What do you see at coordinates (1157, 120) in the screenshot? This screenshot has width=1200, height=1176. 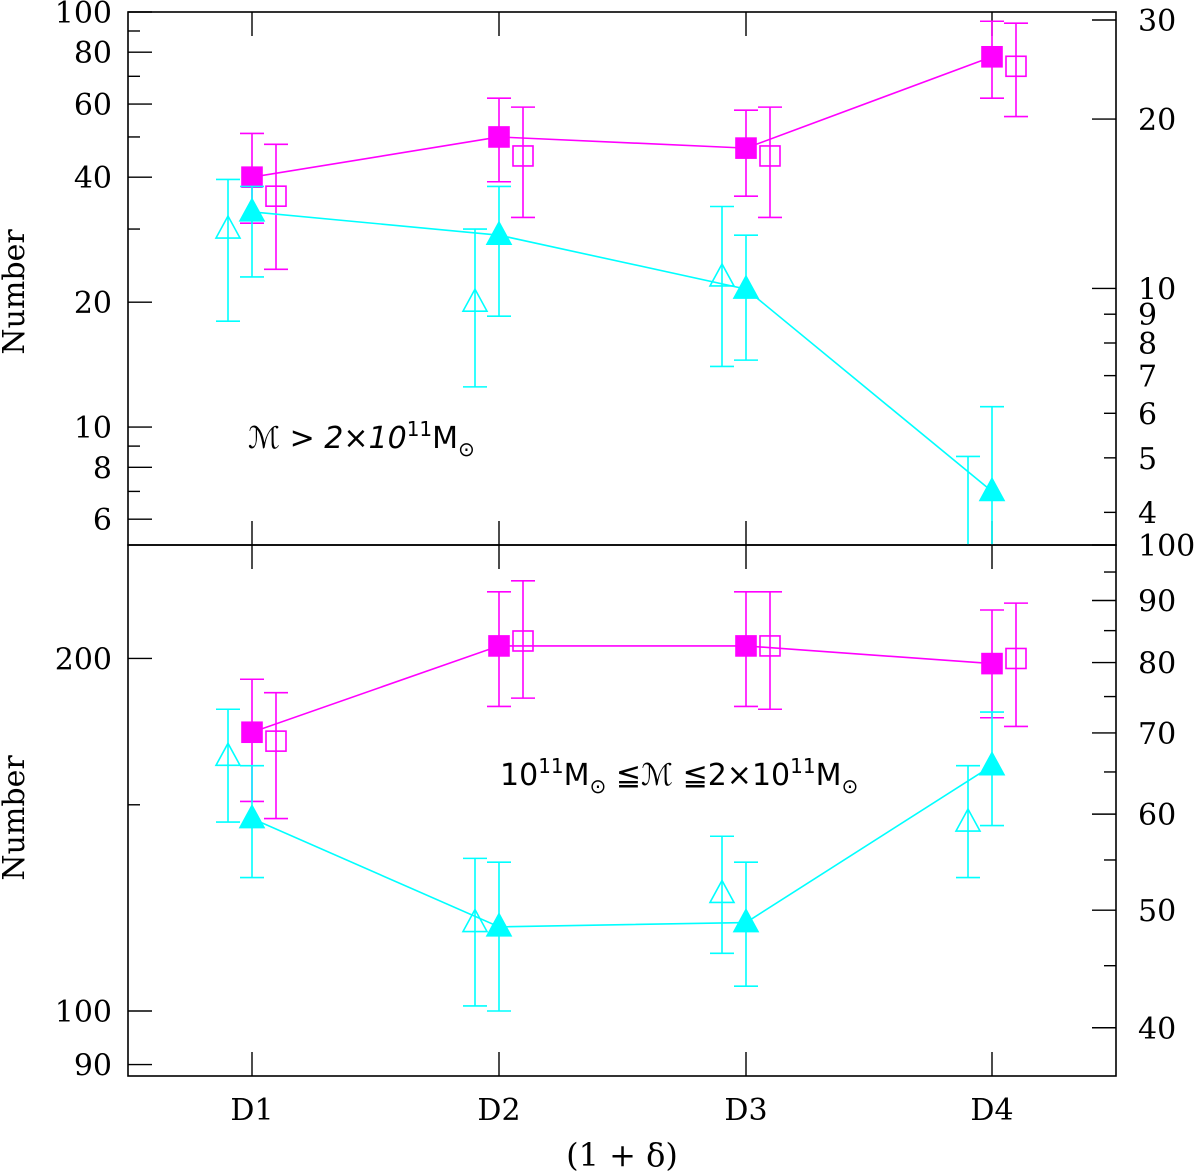 I see `top-y2-tick-label: 20` at bounding box center [1157, 120].